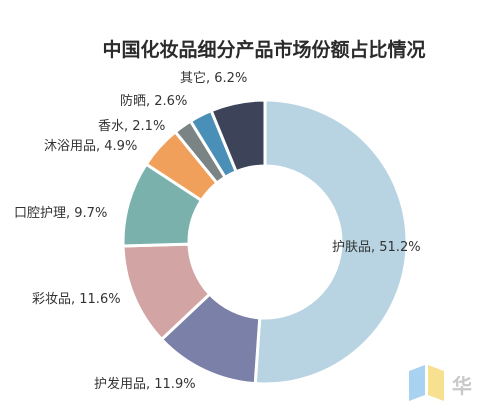 Image resolution: width=488 pixels, height=407 pixels. I want to click on slice-label-0: 护肤品, 51.2%, so click(376, 247).